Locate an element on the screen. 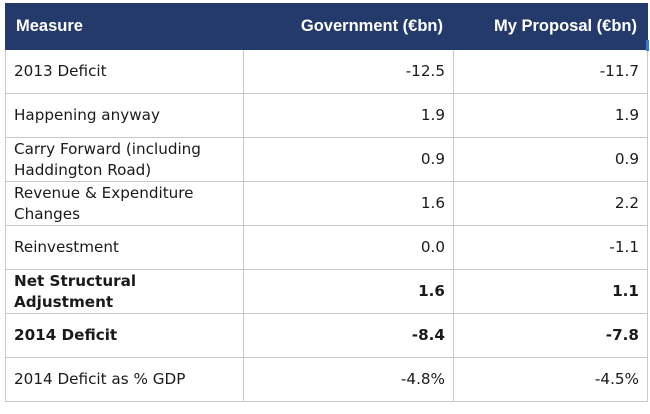 The height and width of the screenshot is (414, 650). table-row: Happening anyway 1.9 1.9 is located at coordinates (326, 115).